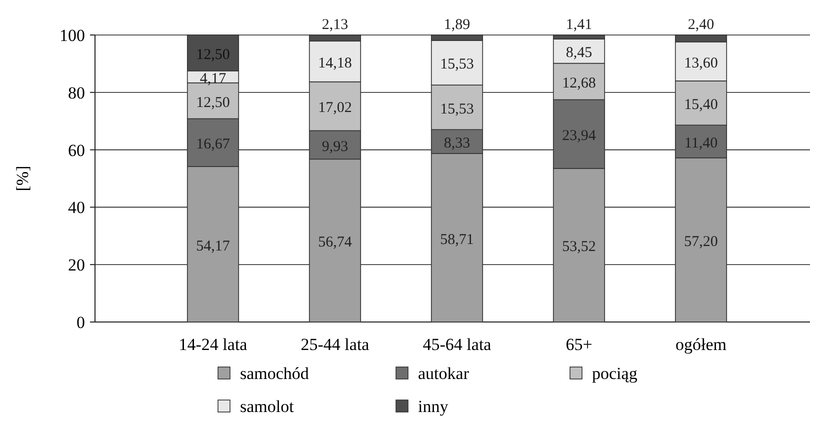 The width and height of the screenshot is (821, 446). What do you see at coordinates (701, 105) in the screenshot?
I see `data-label: 15,40` at bounding box center [701, 105].